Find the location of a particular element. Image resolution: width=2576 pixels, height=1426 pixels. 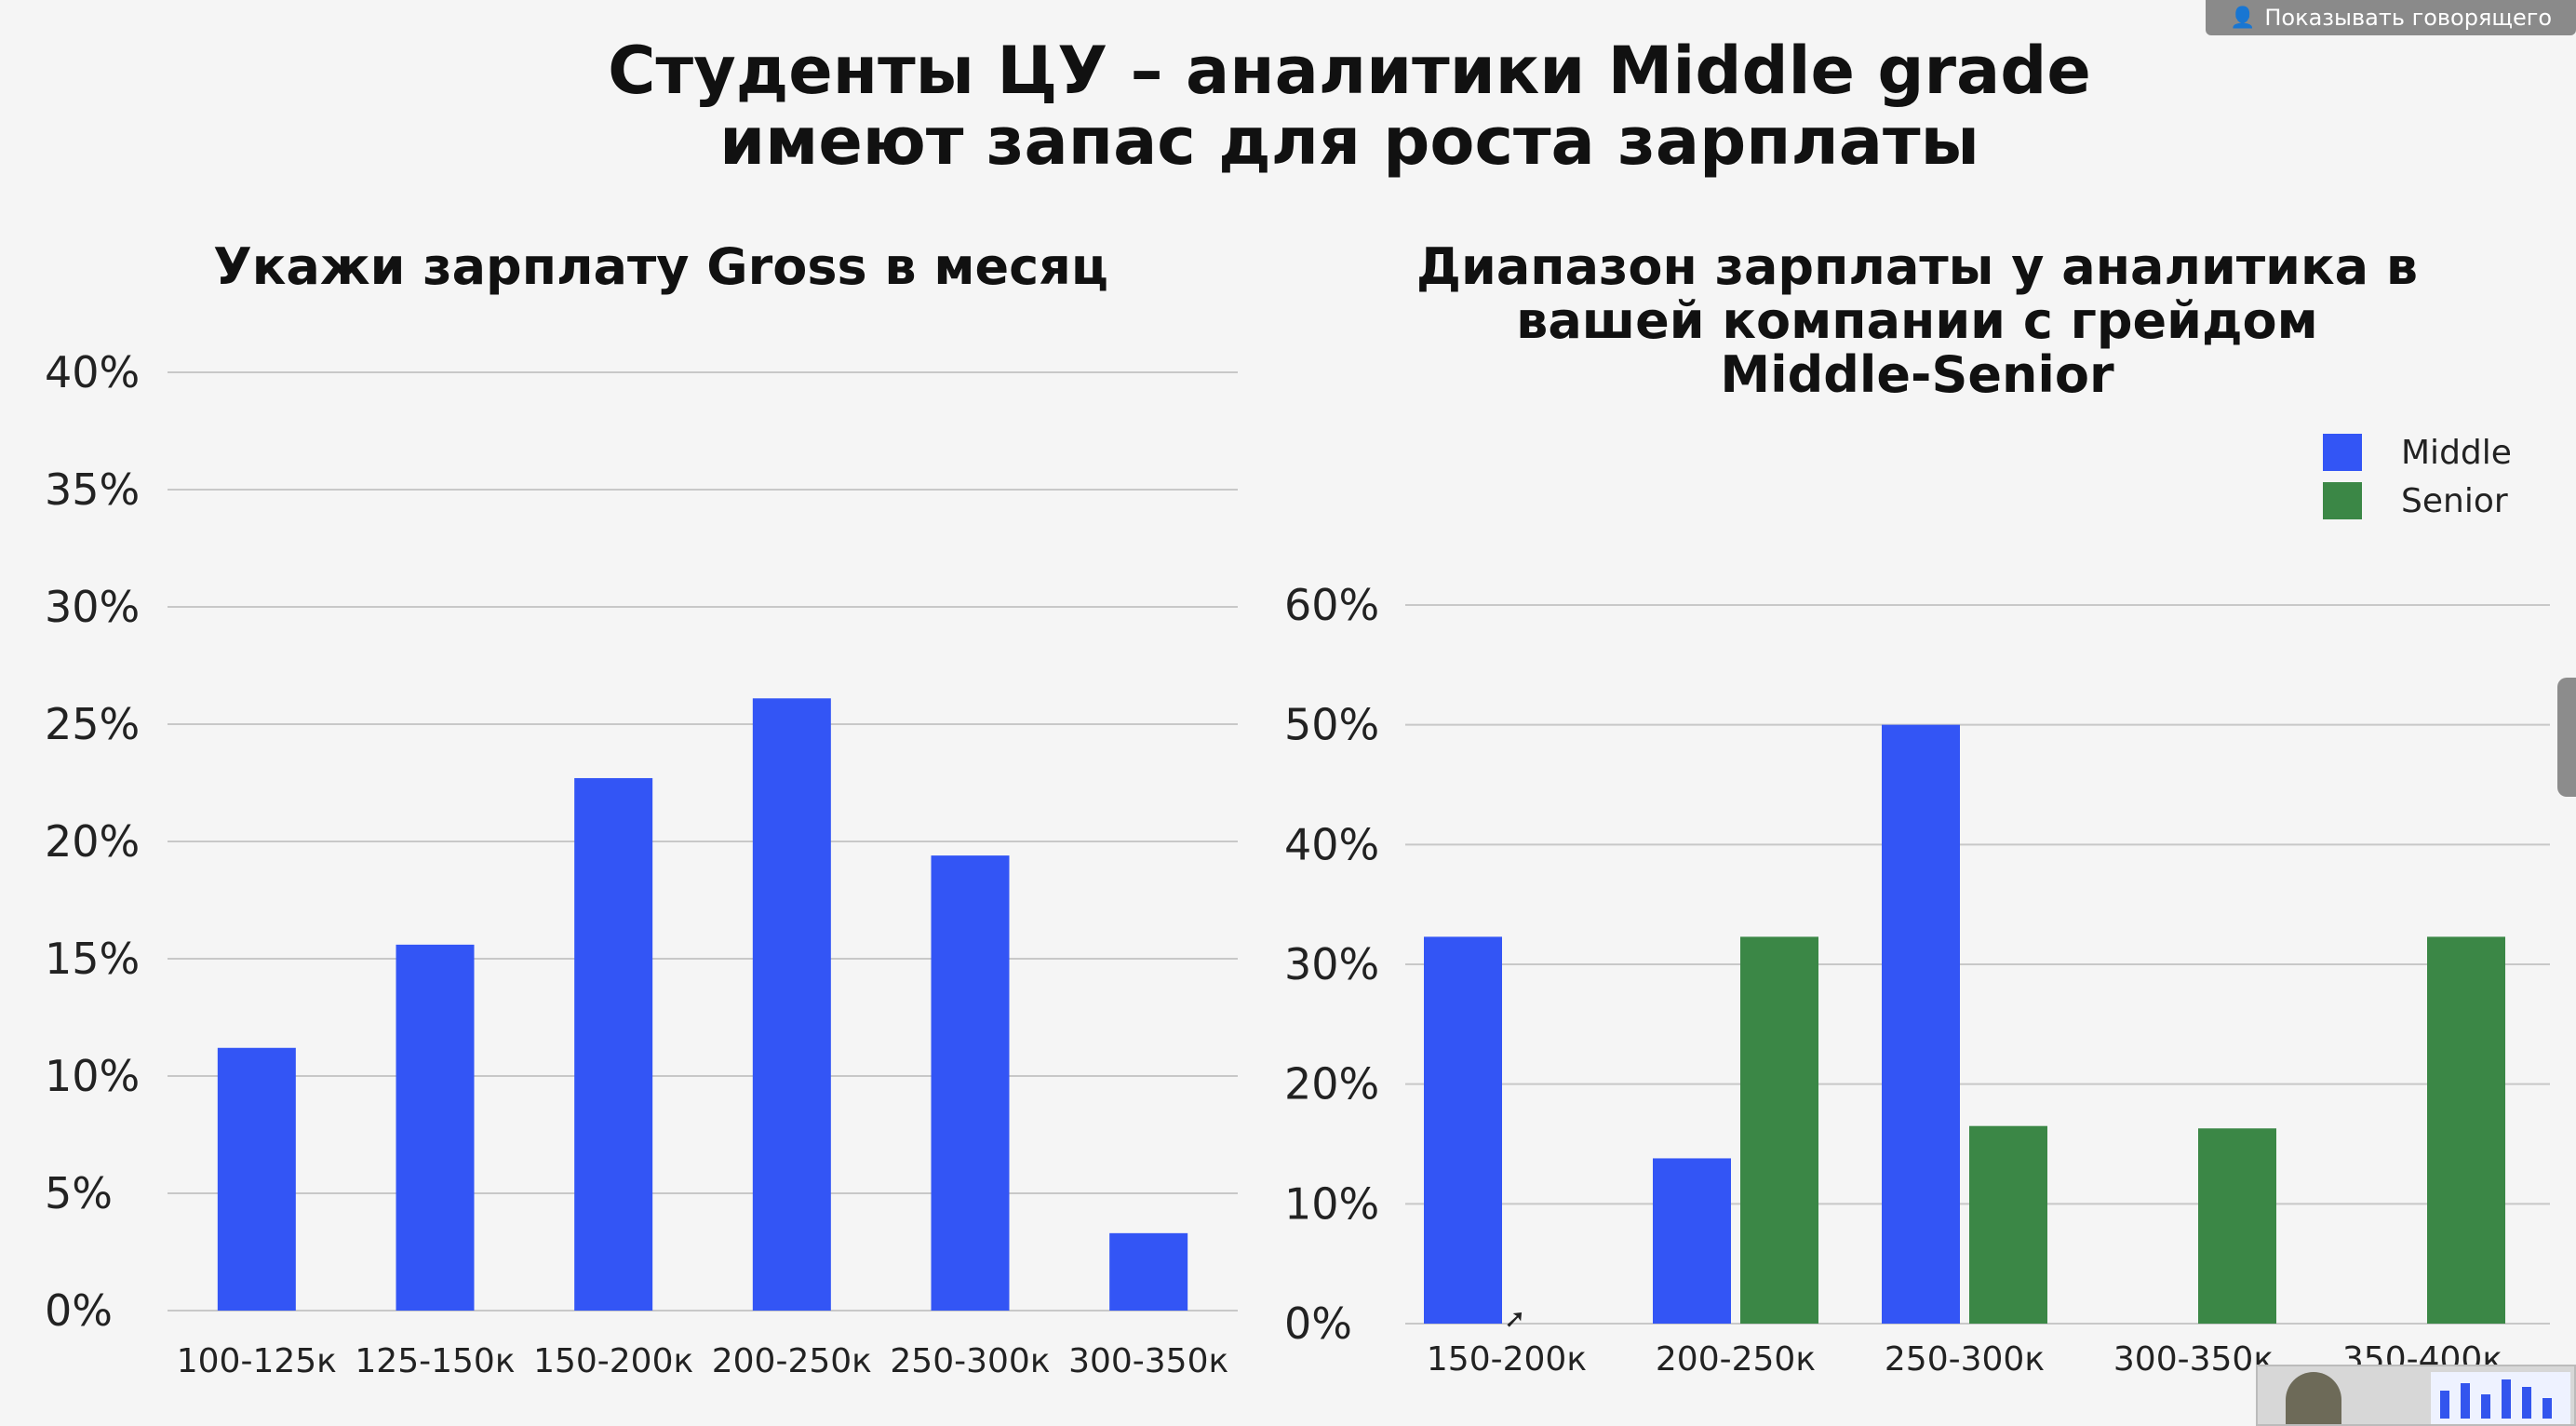

side-panel-handle is located at coordinates (2566, 737).